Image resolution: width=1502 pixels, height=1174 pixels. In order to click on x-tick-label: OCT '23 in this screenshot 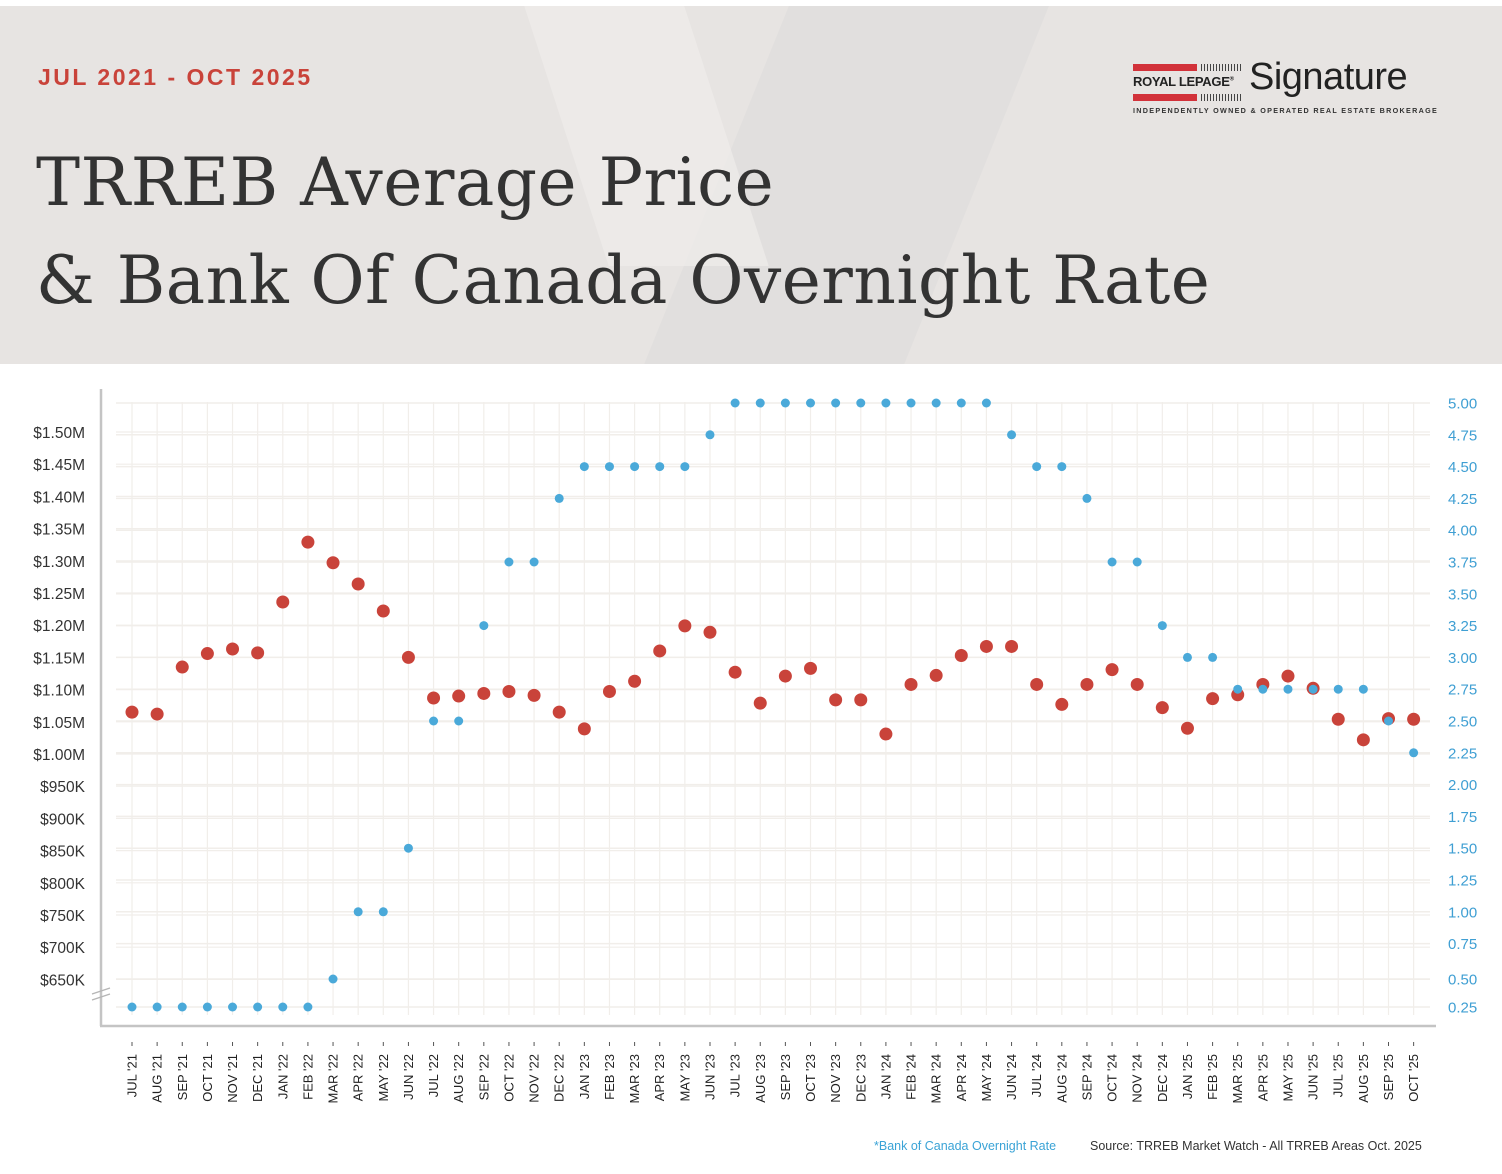, I will do `click(810, 1078)`.